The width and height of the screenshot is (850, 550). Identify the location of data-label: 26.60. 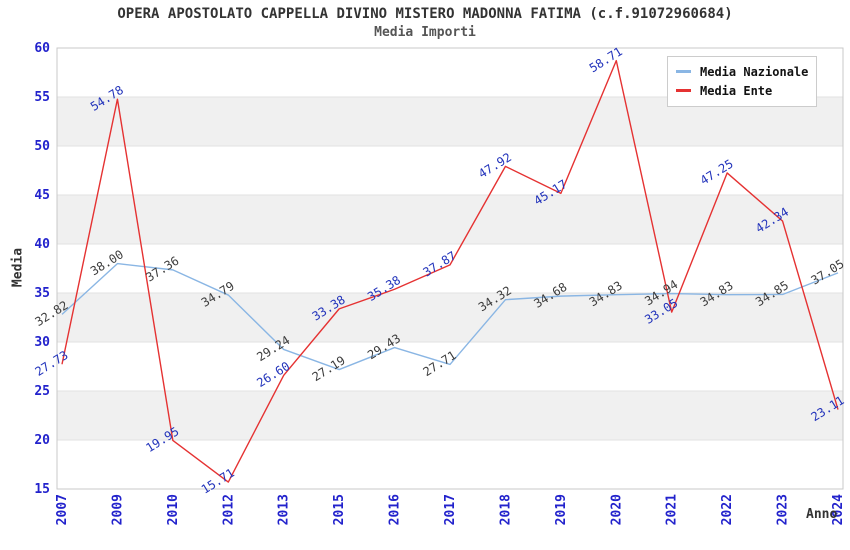
(273, 374).